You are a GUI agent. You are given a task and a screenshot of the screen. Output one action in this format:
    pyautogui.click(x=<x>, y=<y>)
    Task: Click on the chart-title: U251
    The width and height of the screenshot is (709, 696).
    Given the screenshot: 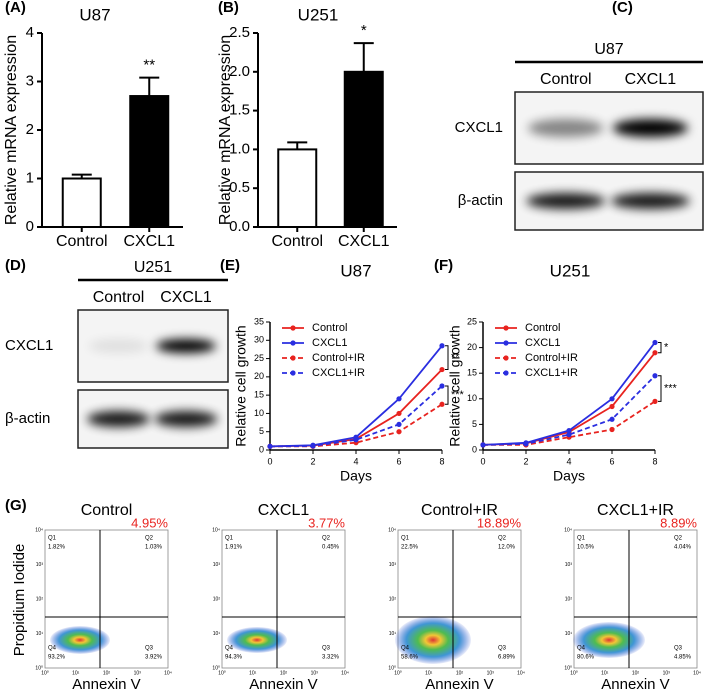 What is the action you would take?
    pyautogui.click(x=570, y=270)
    